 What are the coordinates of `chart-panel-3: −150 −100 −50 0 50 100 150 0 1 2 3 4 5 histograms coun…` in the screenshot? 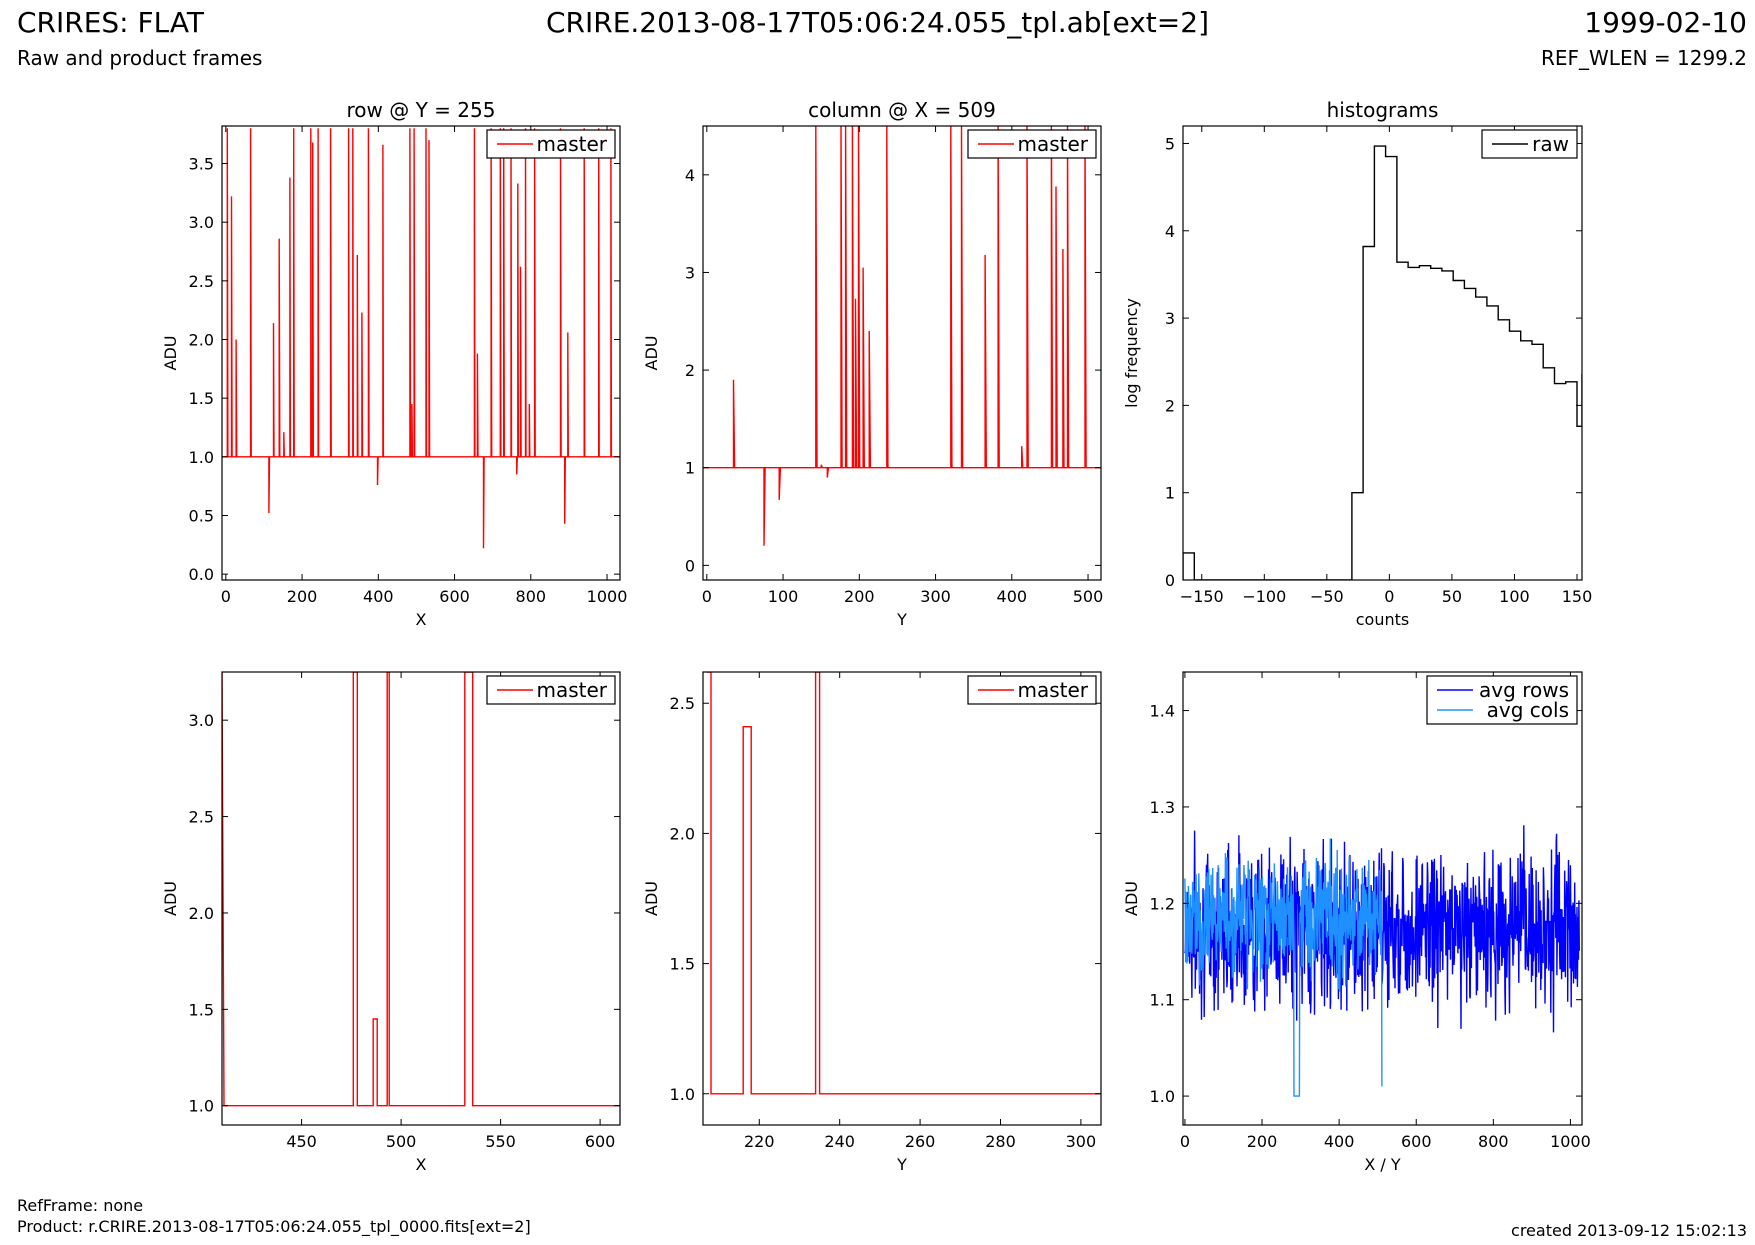 It's located at (1357, 363).